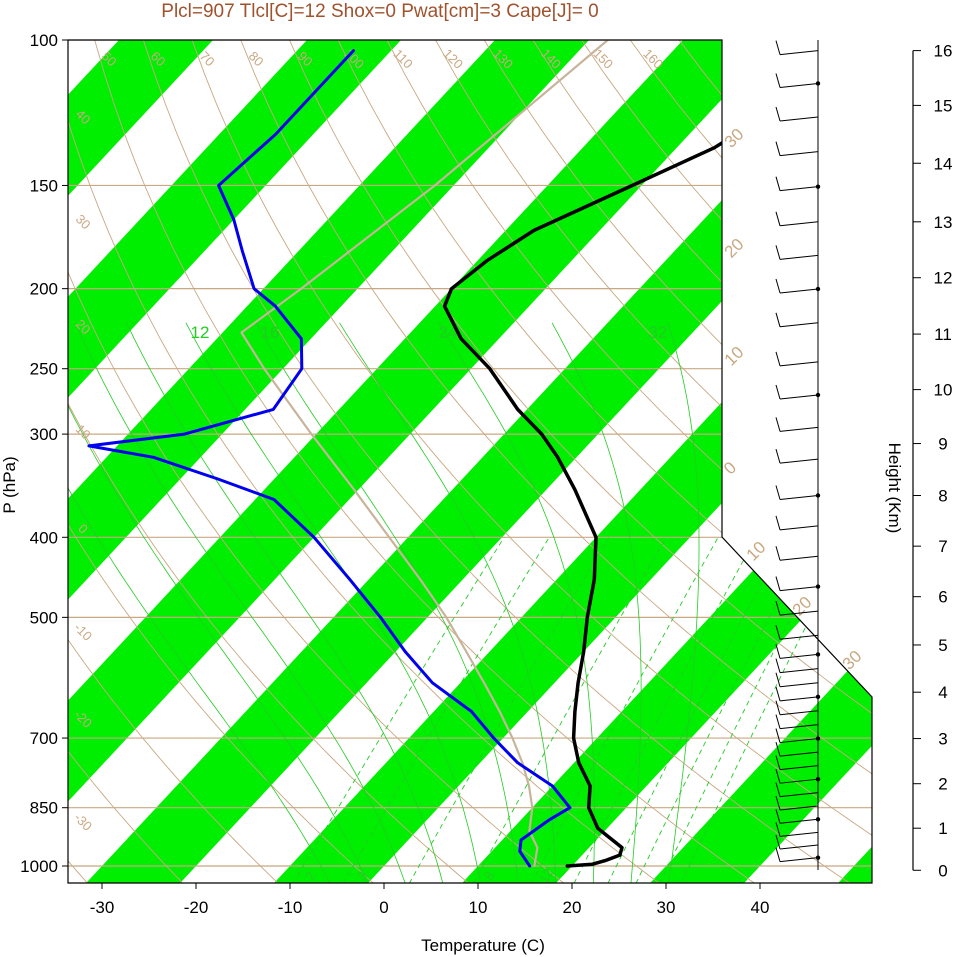 The image size is (961, 957). What do you see at coordinates (44, 185) in the screenshot?
I see `p-tick-label: 150` at bounding box center [44, 185].